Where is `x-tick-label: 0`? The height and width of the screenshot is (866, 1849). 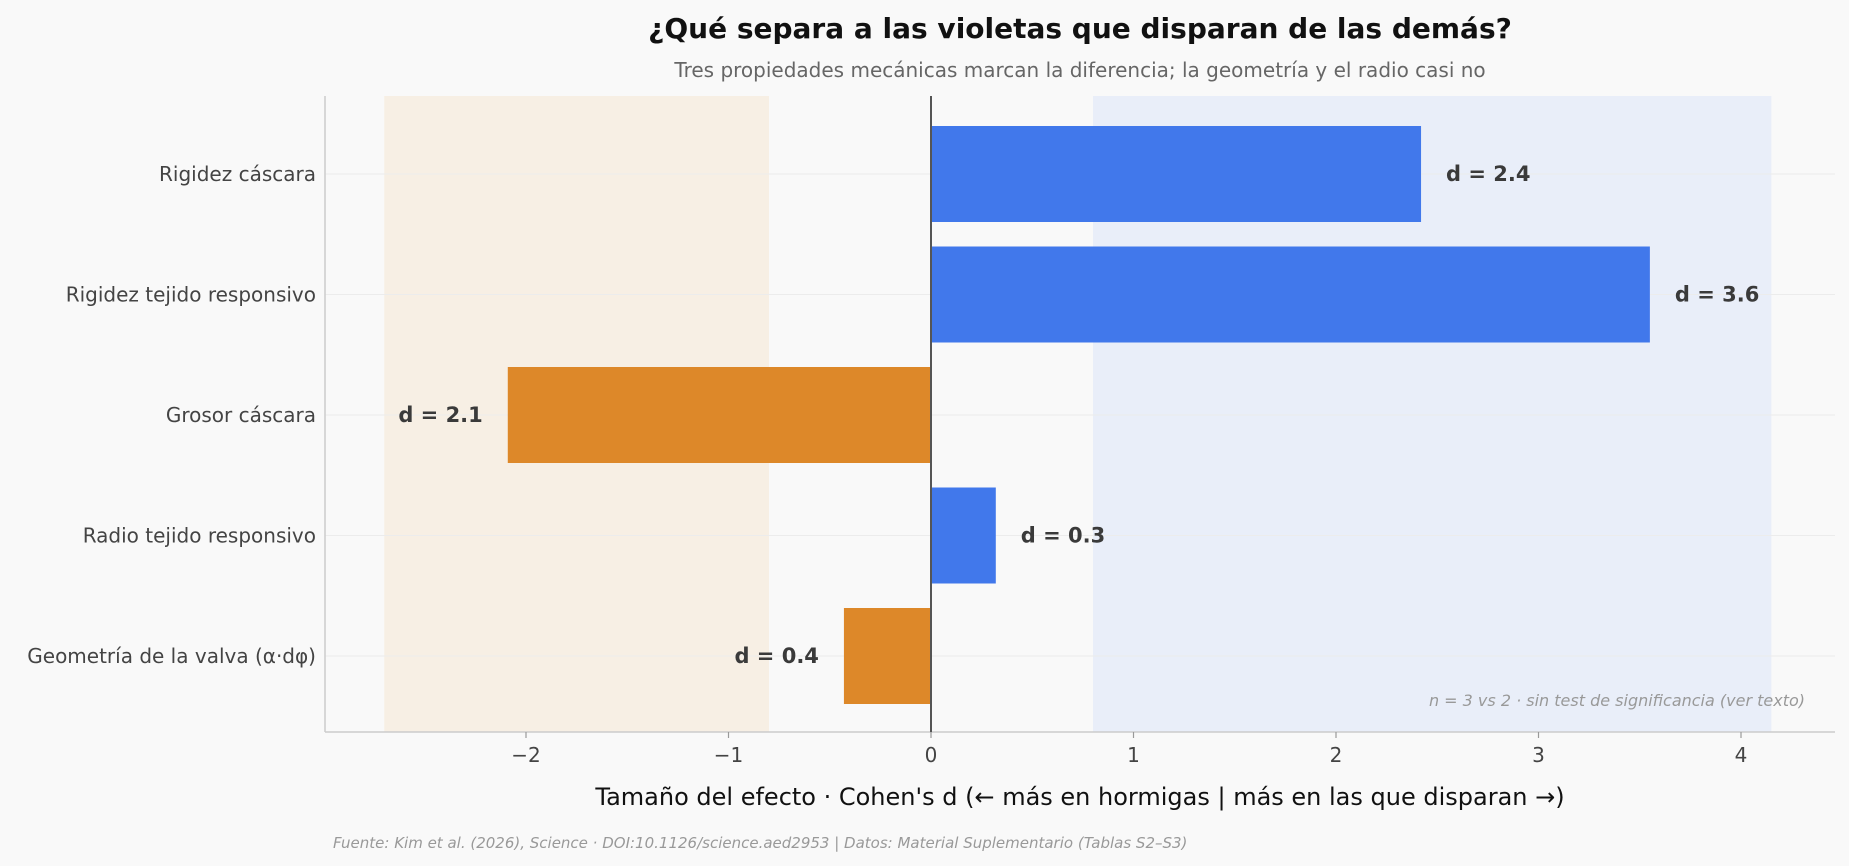 x-tick-label: 0 is located at coordinates (931, 755).